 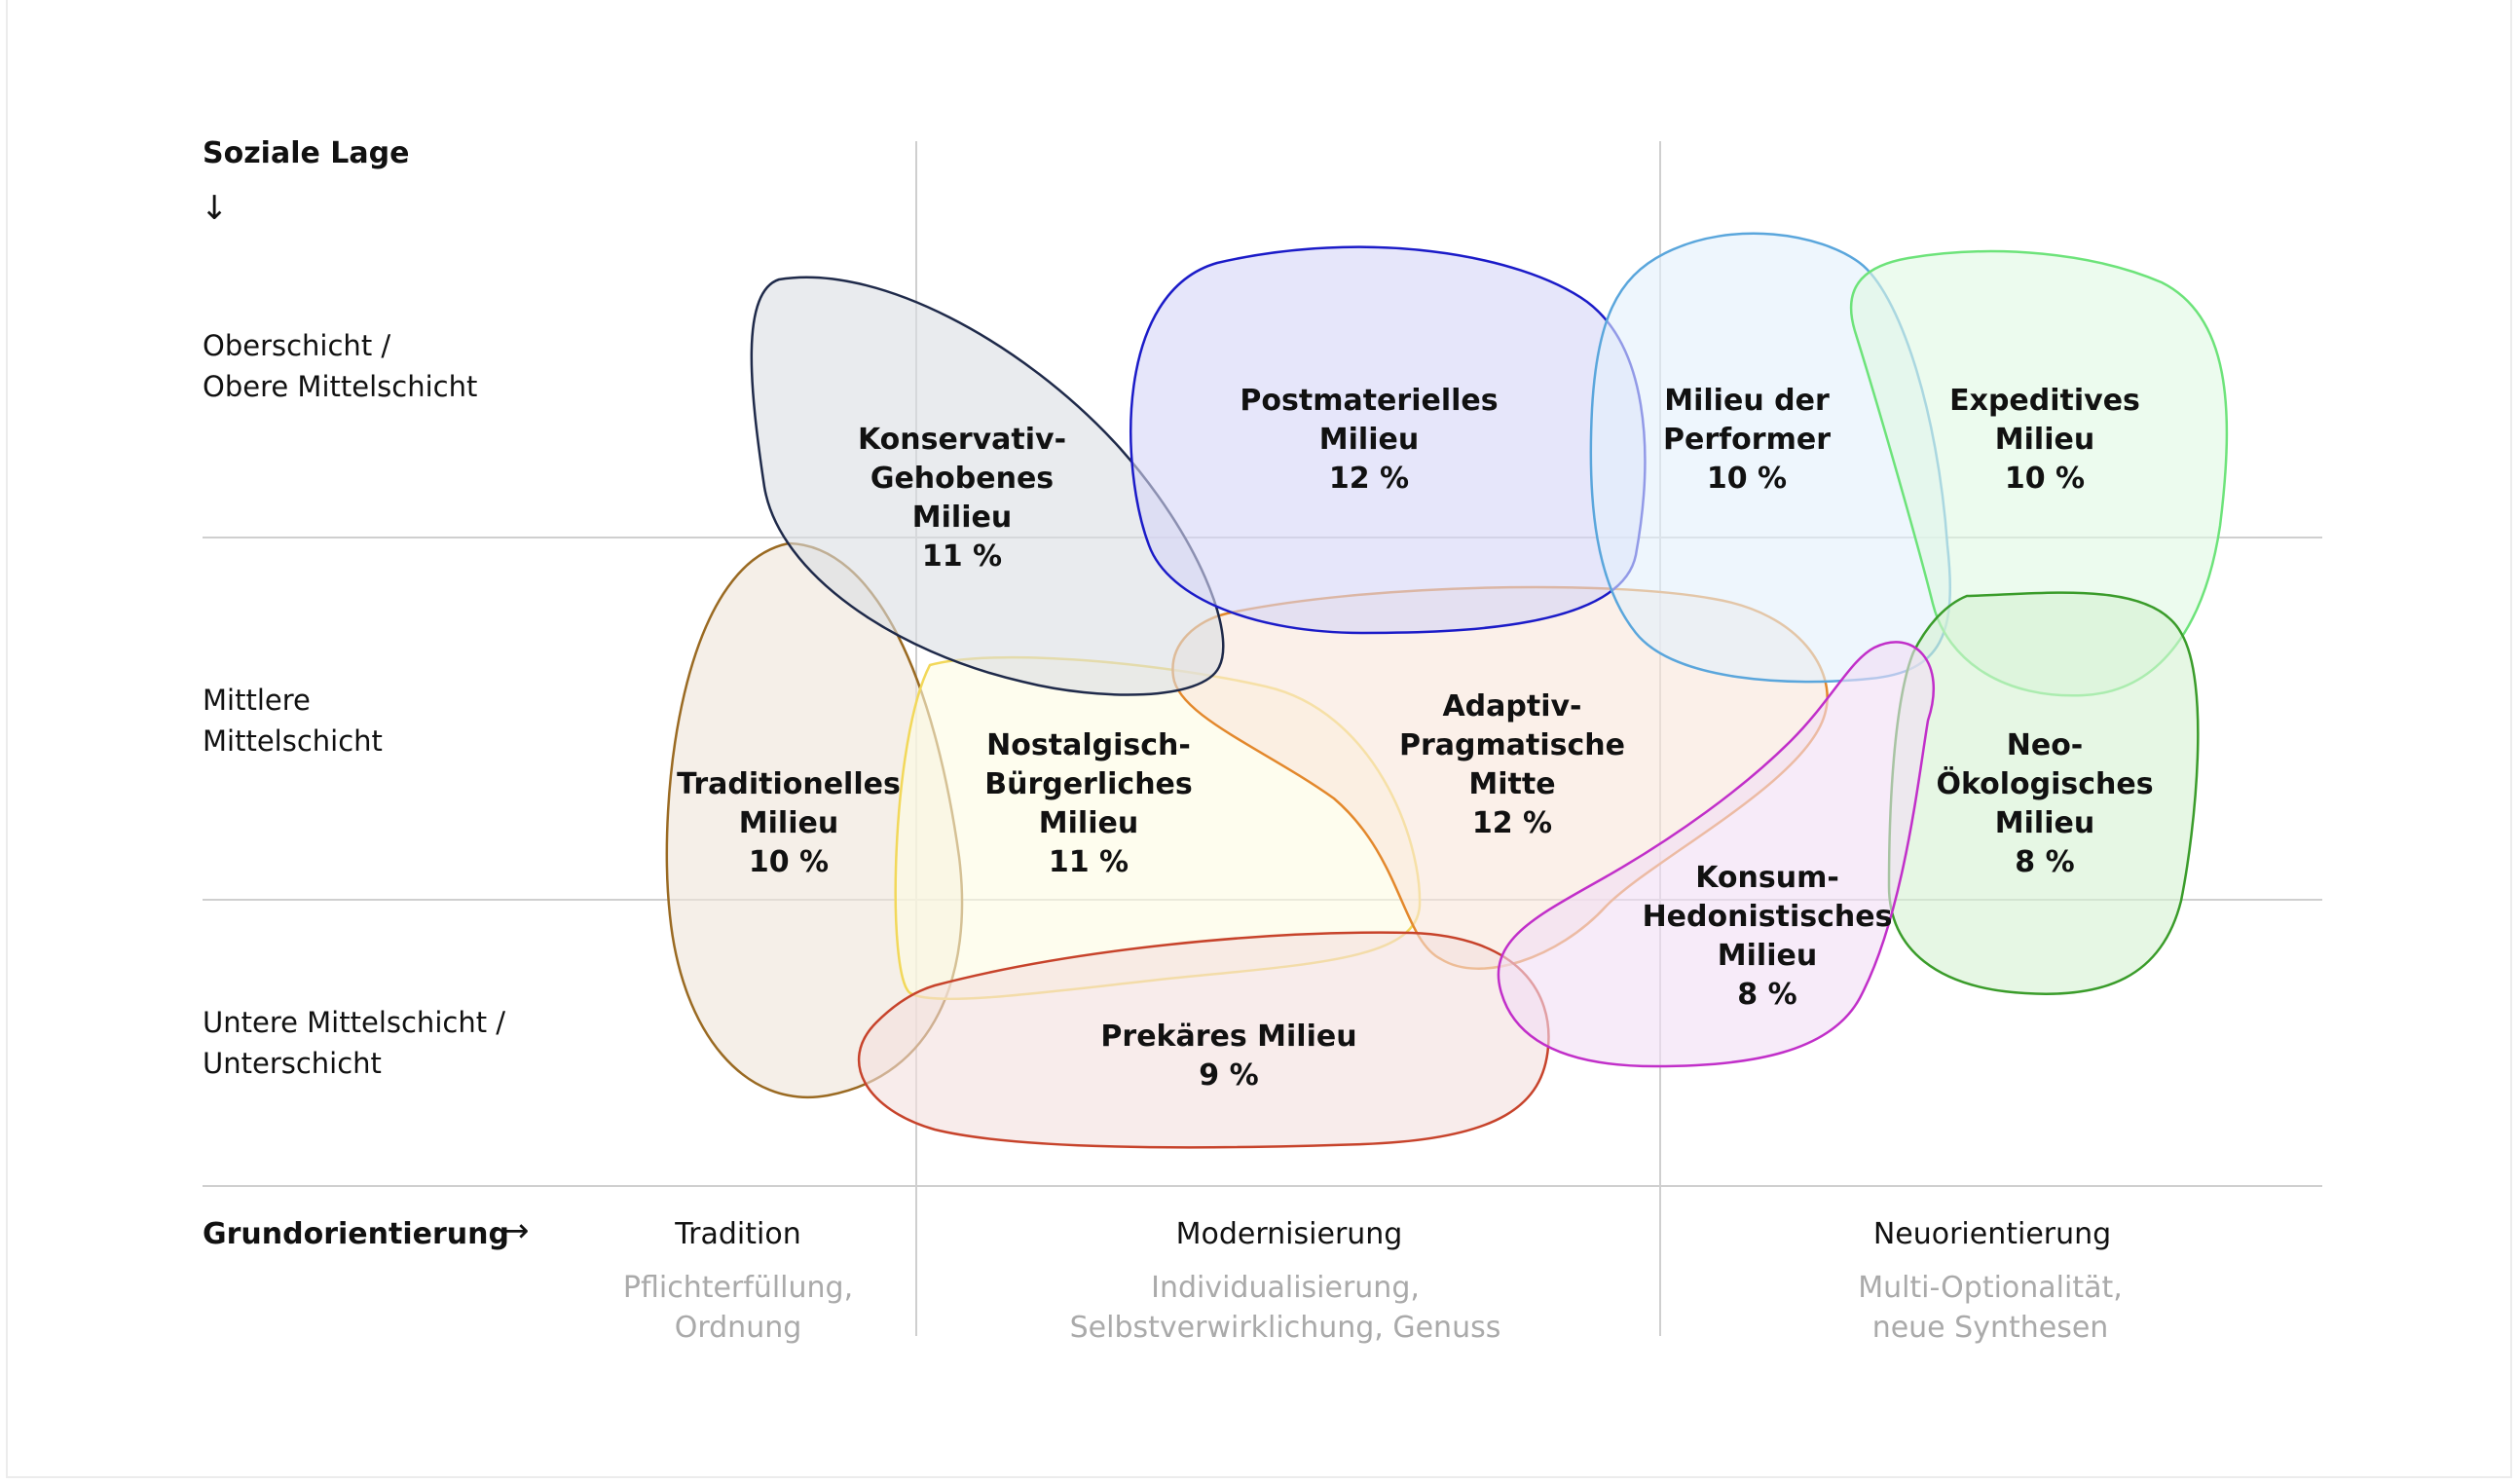 What do you see at coordinates (789, 784) in the screenshot?
I see `label-traditionell-line1: Traditionelles` at bounding box center [789, 784].